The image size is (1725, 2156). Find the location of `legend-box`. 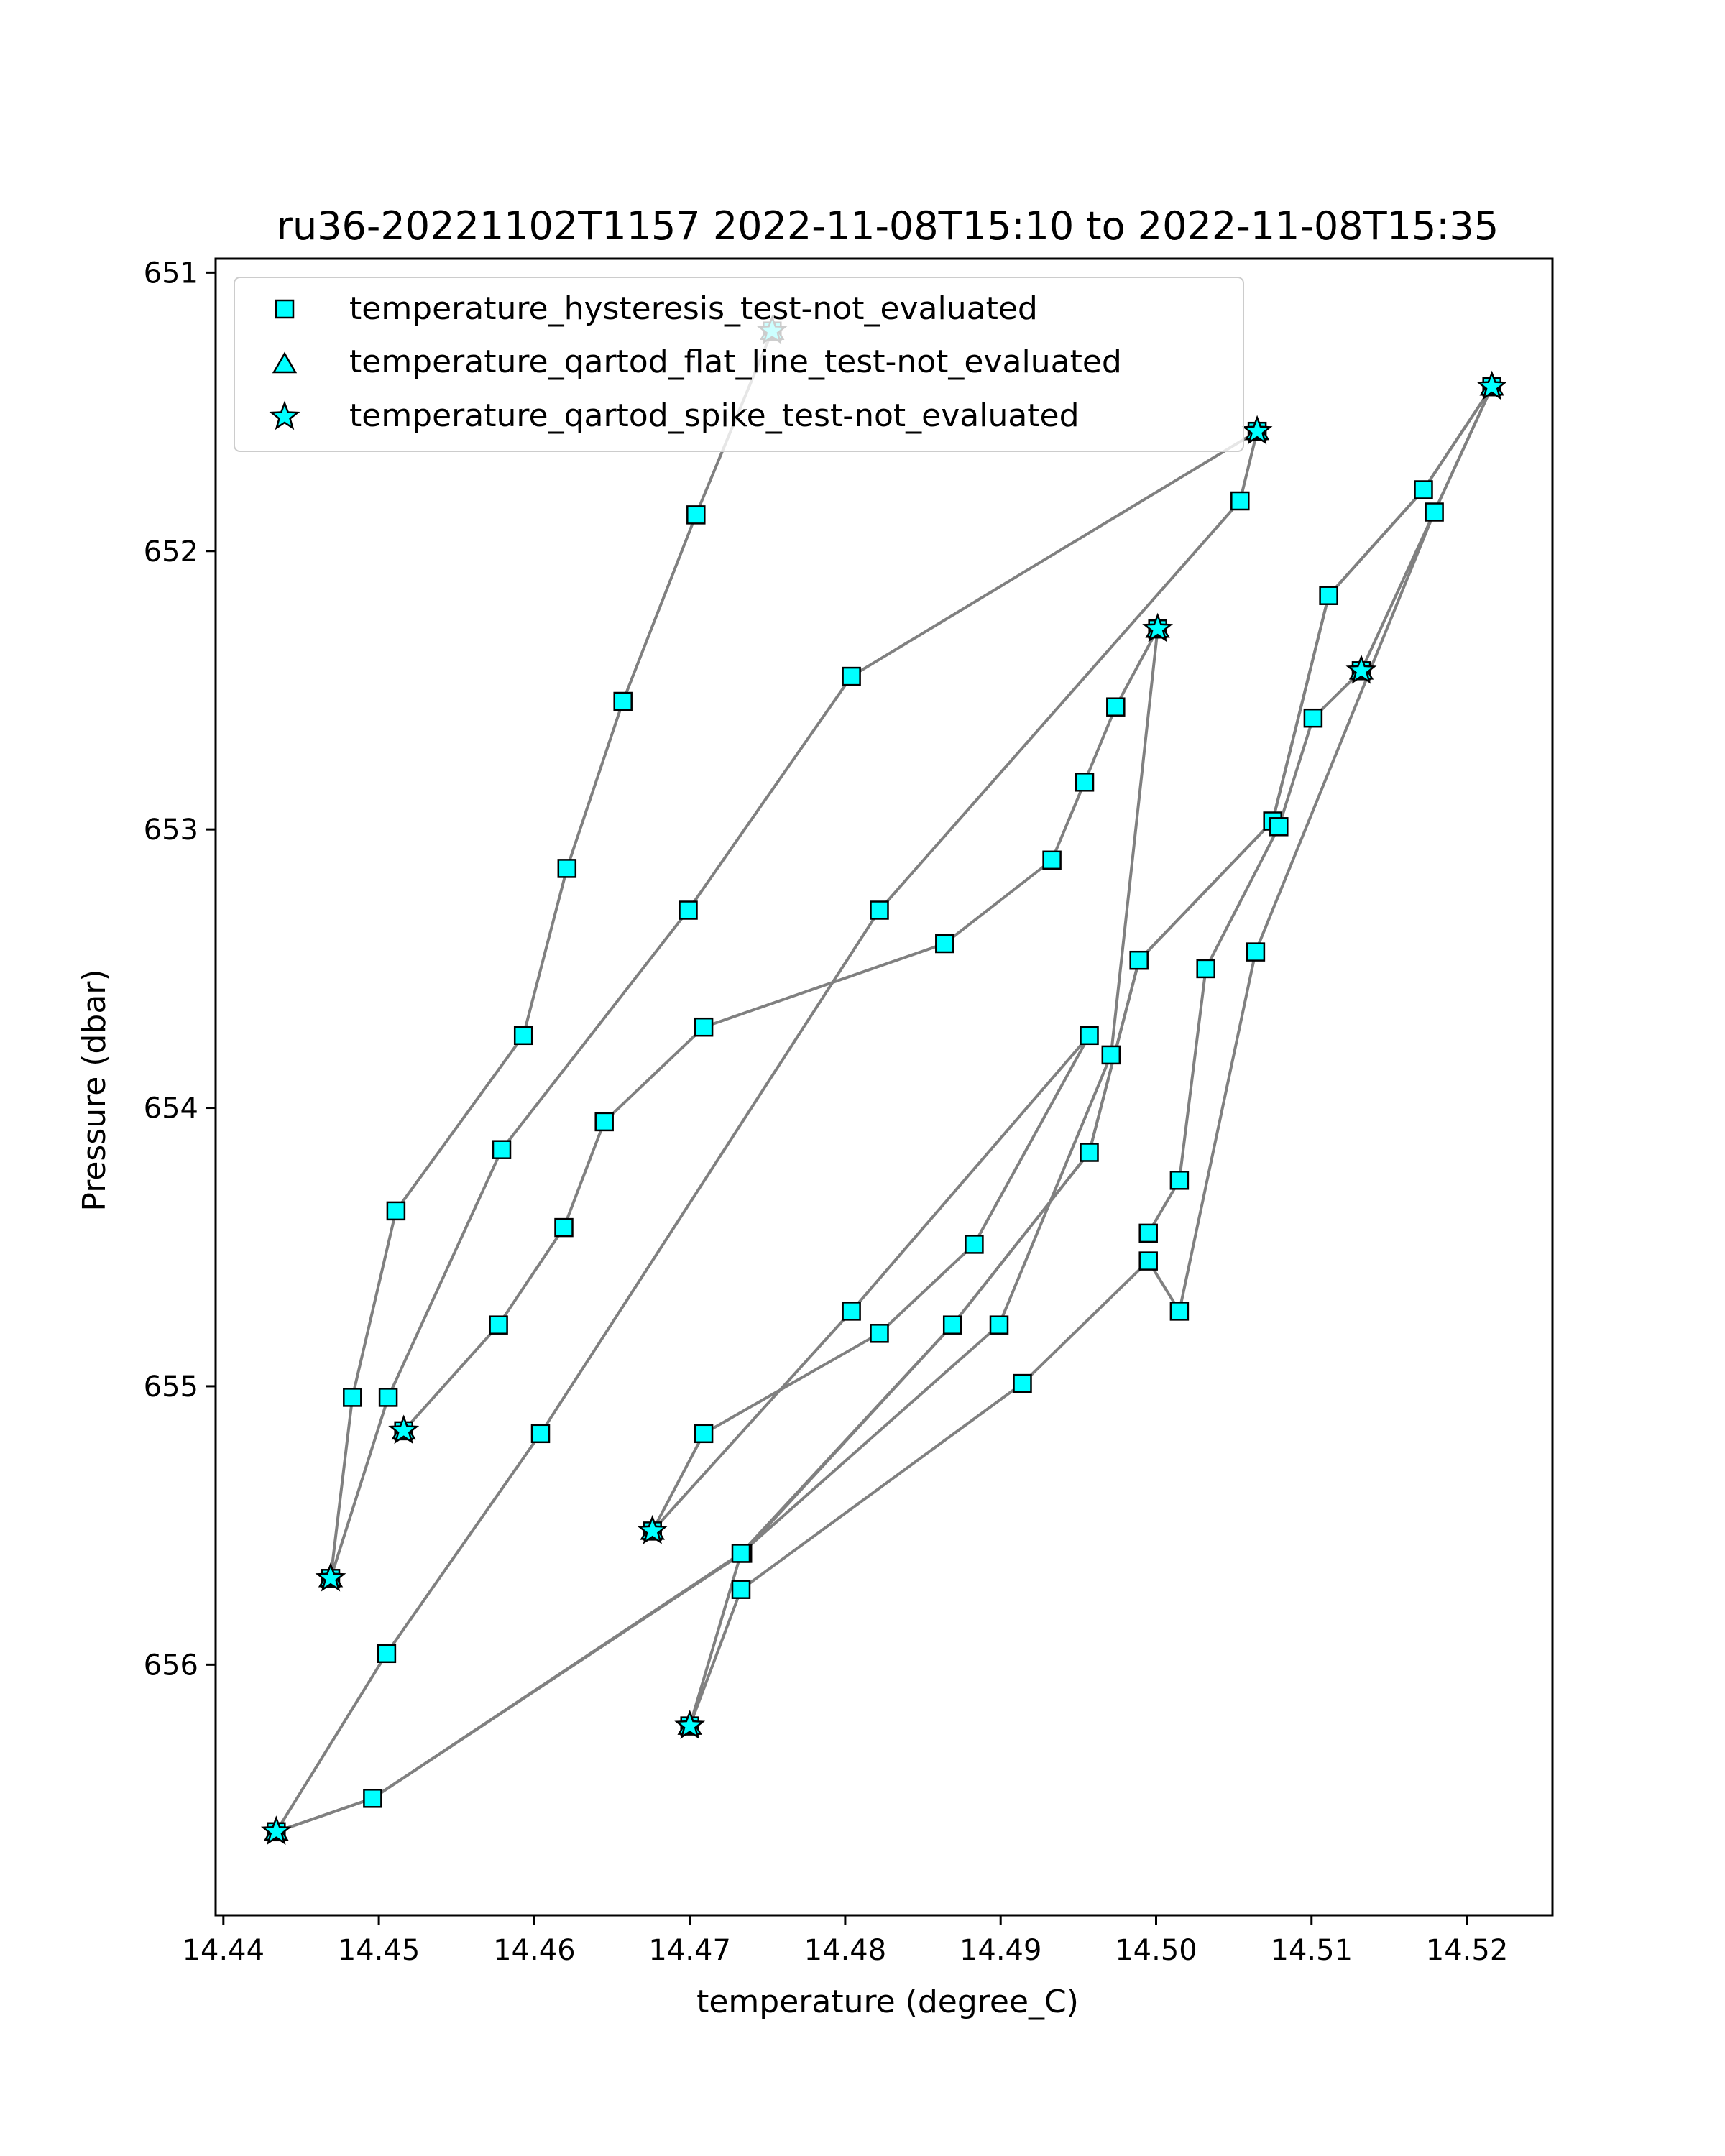

legend-box is located at coordinates (739, 365).